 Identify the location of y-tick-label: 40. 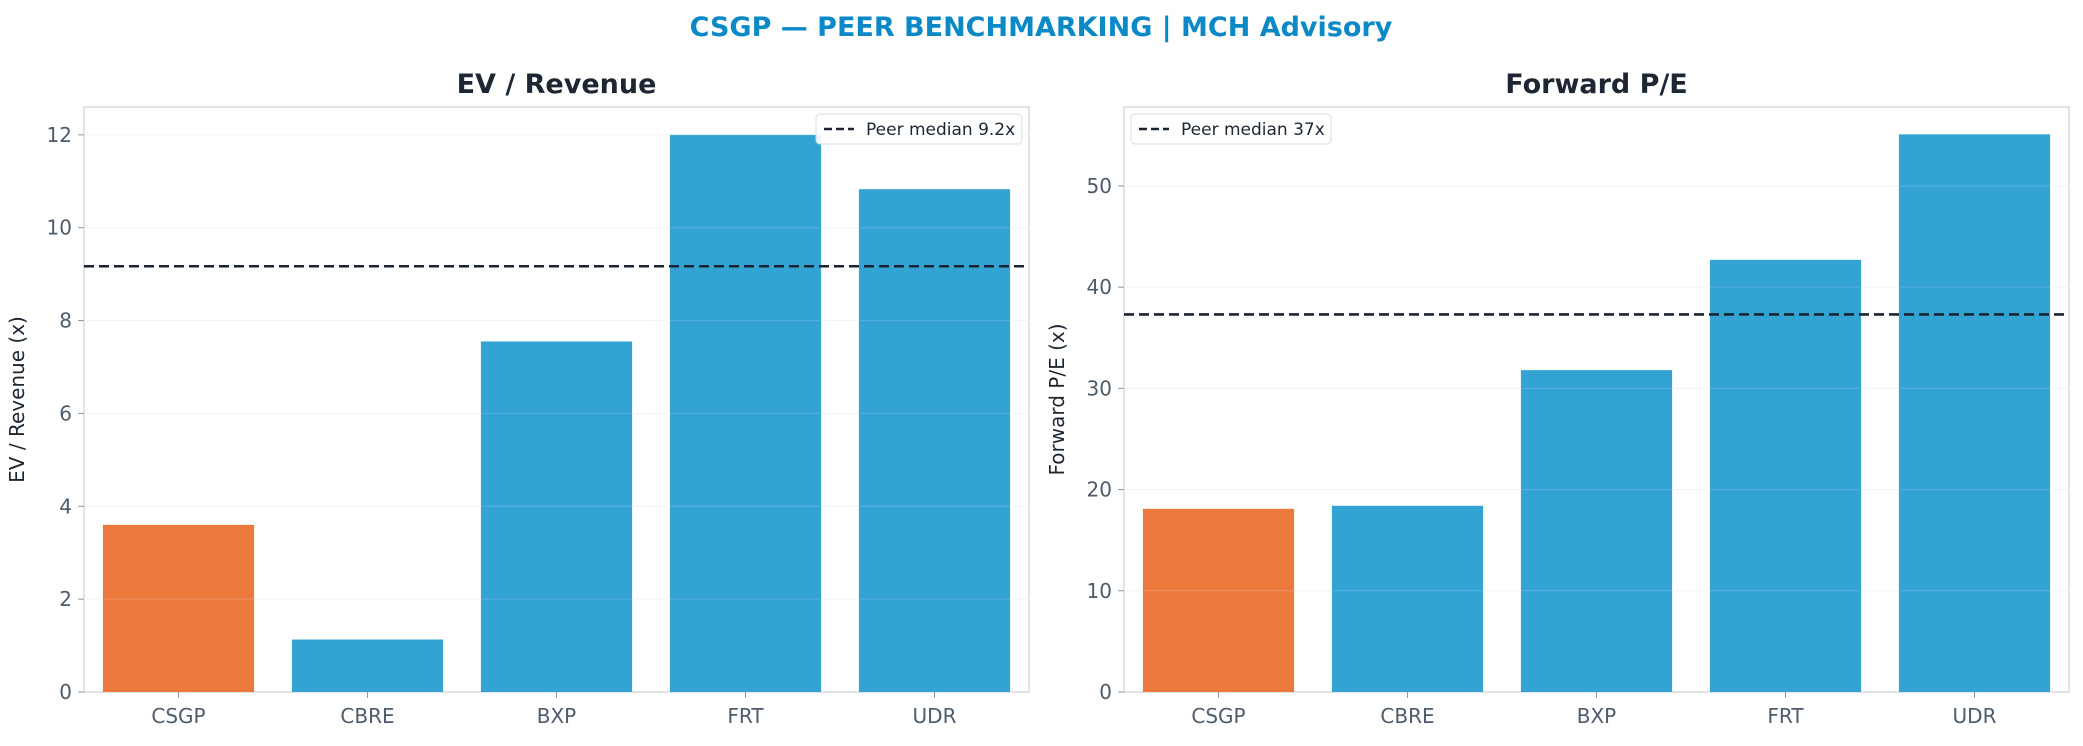
(1099, 287).